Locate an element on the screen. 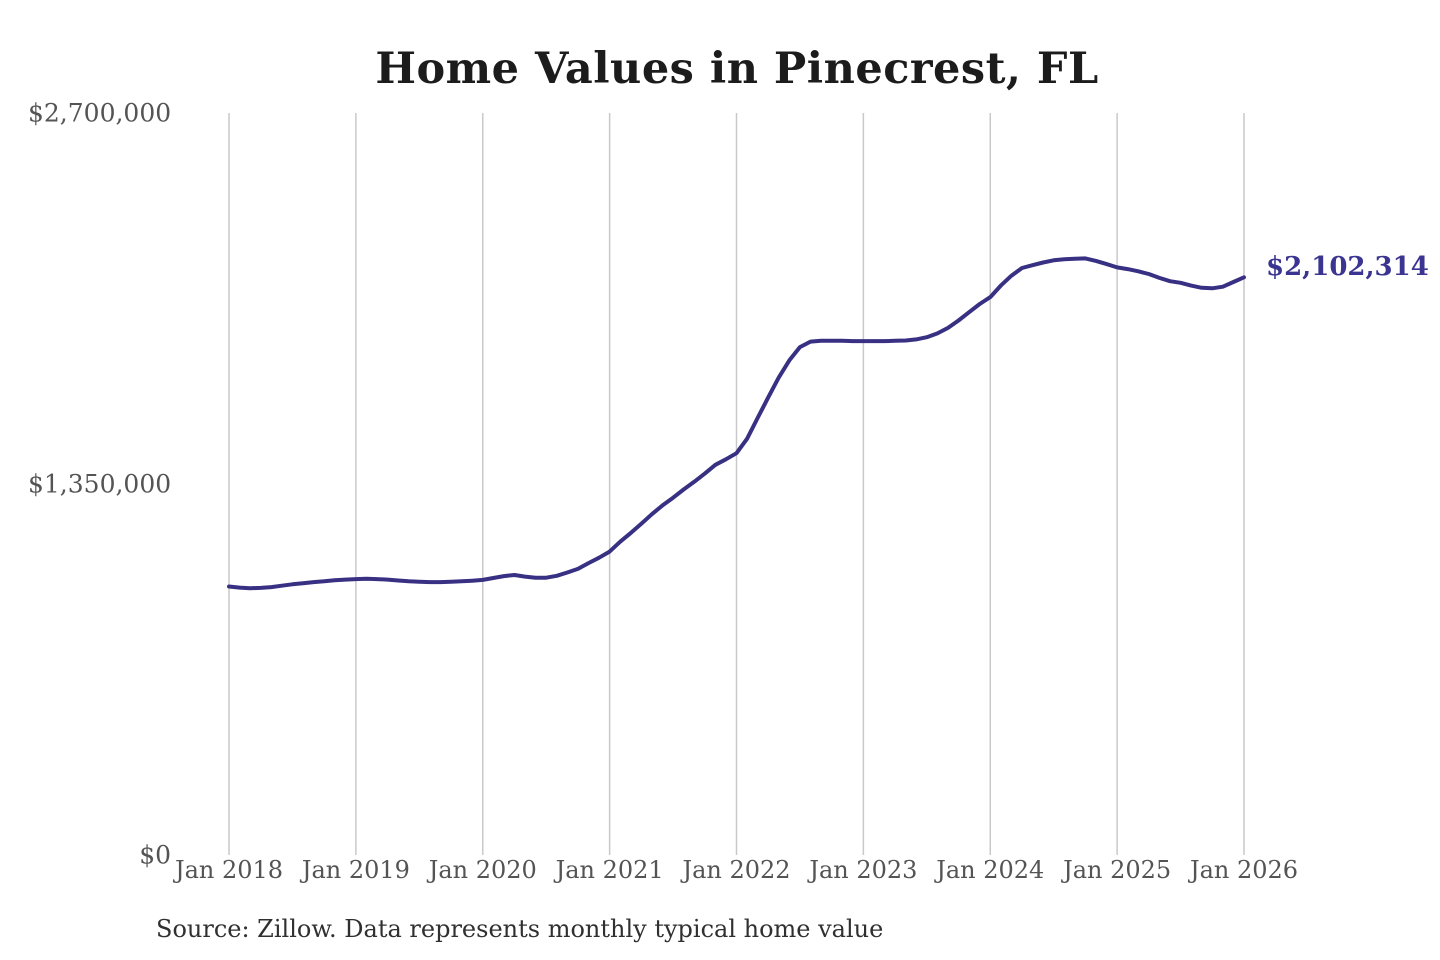  x-axis-tick-label: Jan 2024 is located at coordinates (990, 870).